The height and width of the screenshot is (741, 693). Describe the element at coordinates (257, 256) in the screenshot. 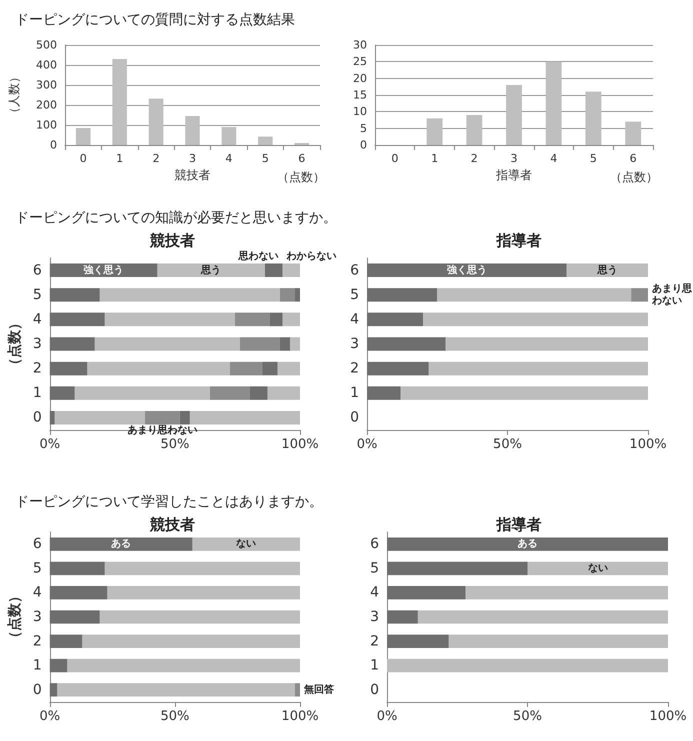

I see `series-label: 思わない` at that location.